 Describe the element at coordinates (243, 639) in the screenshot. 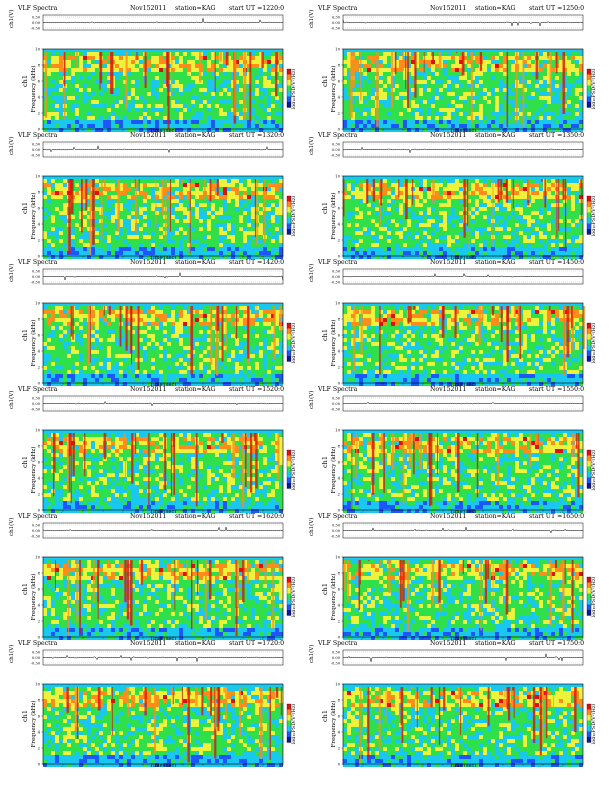

I see `x-tick-label: 100` at that location.